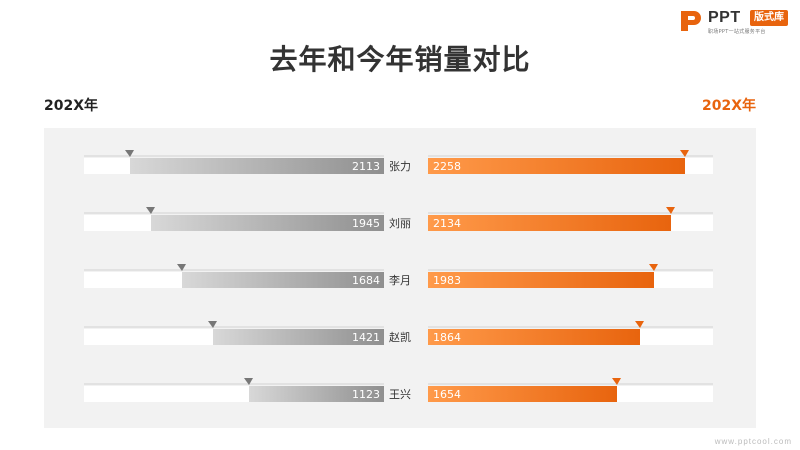  I want to click on left-value-label: 1945, so click(366, 223).